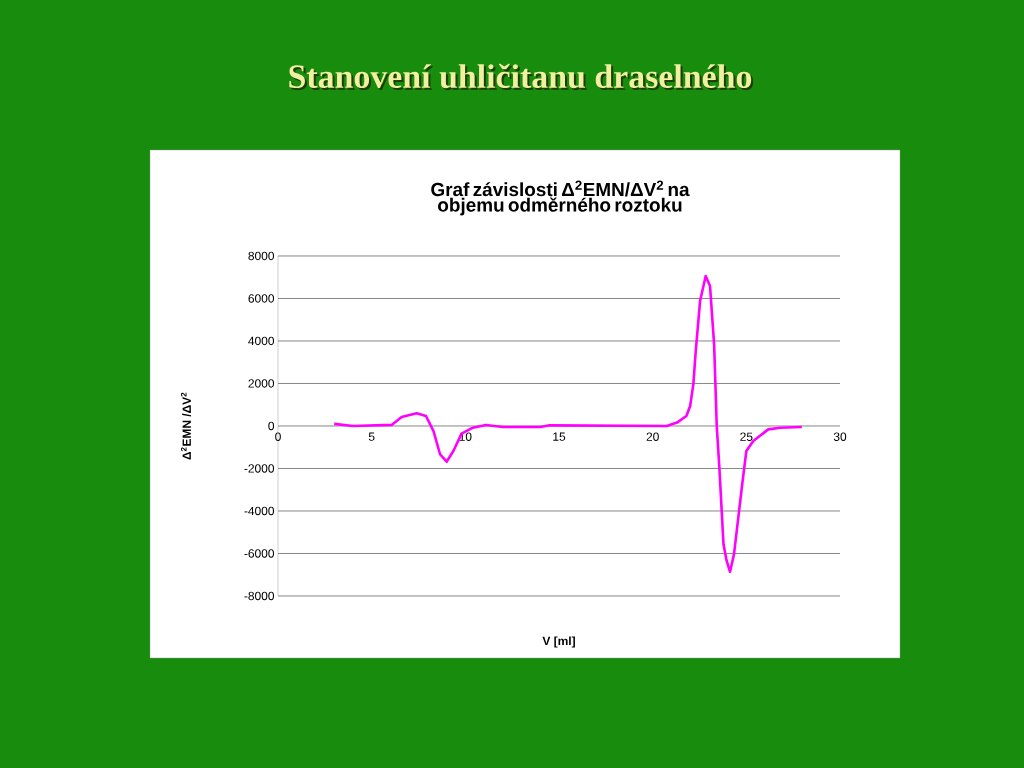  Describe the element at coordinates (271, 426) in the screenshot. I see `y-tick-label: 0` at that location.